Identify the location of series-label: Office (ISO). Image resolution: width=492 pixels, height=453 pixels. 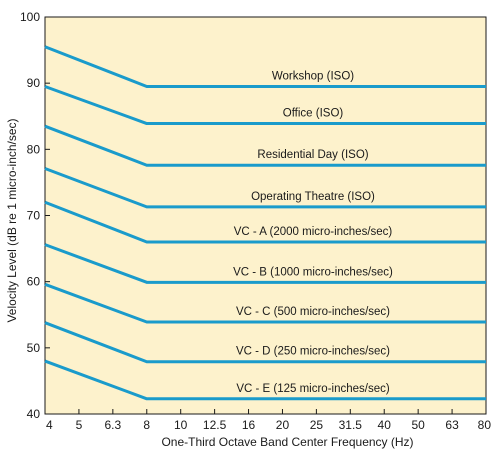
(313, 114).